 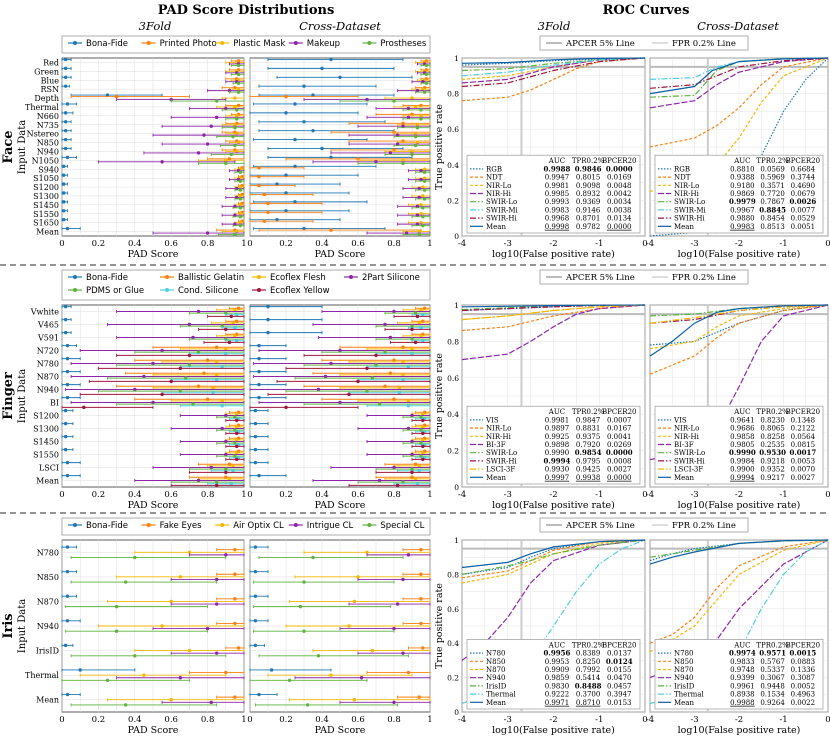 What do you see at coordinates (502, 210) in the screenshot?
I see `table-series-label: SWIR-Mi` at bounding box center [502, 210].